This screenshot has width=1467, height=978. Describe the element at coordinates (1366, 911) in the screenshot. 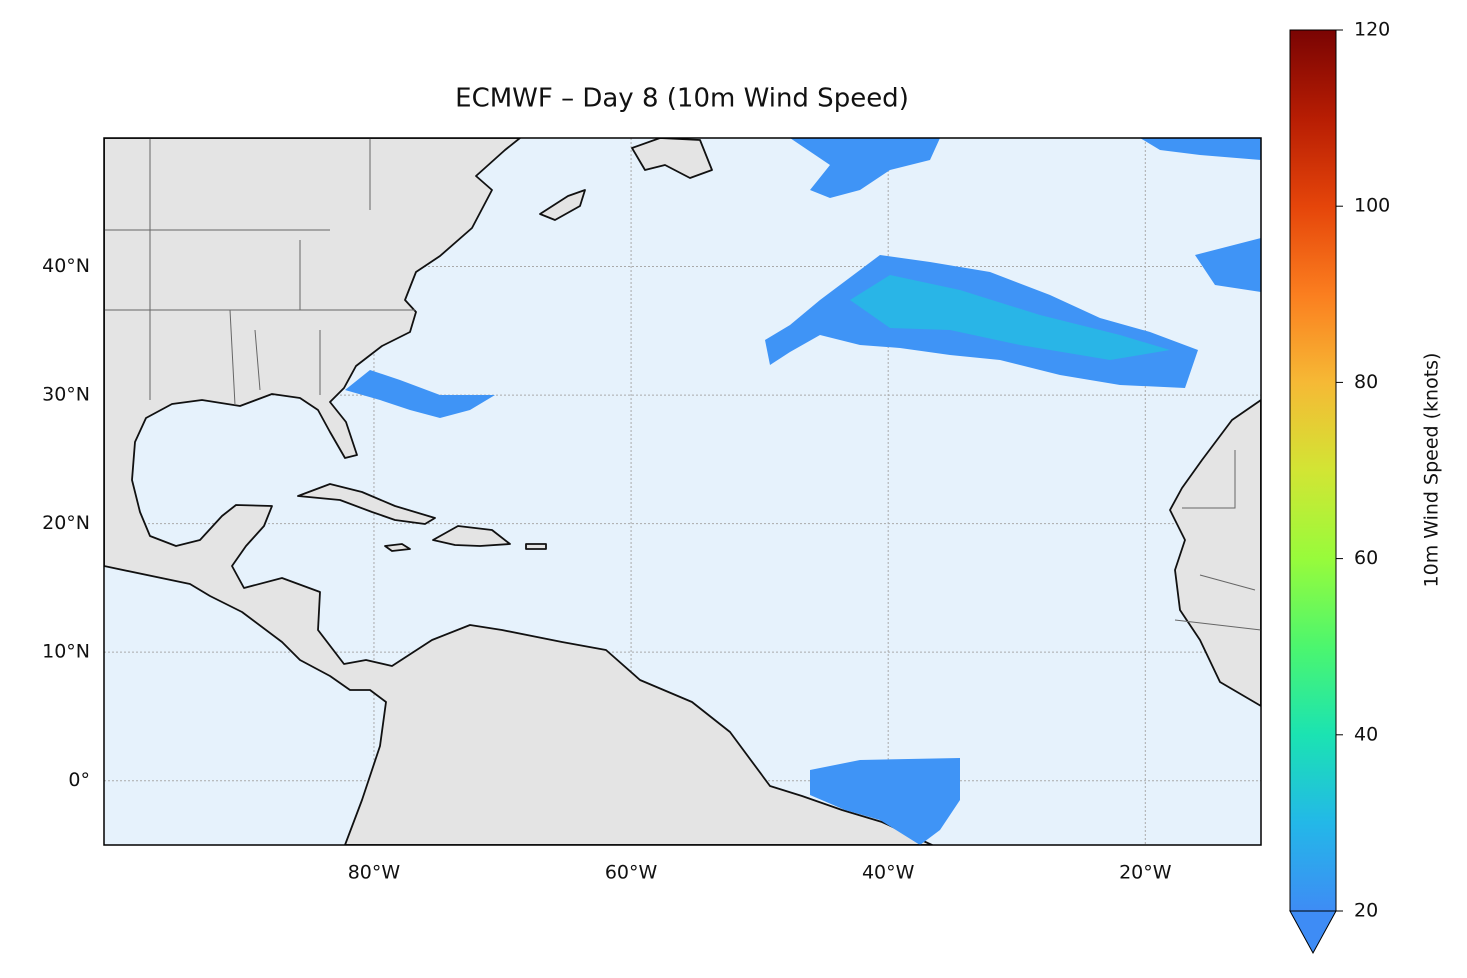

I see `colorbar-tick-label: 20` at that location.